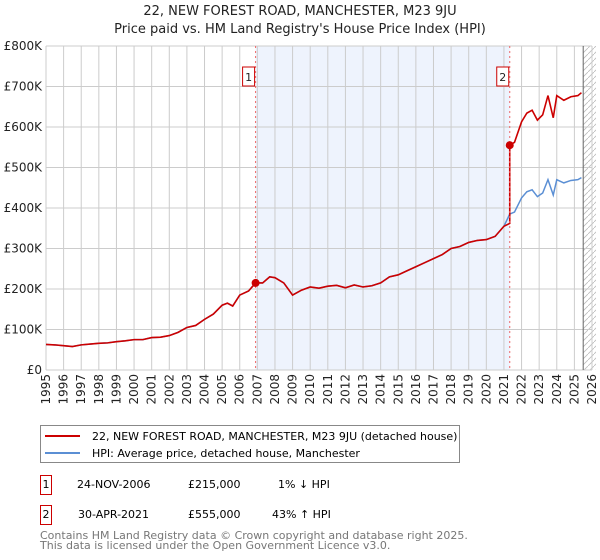 Image resolution: width=600 pixels, height=560 pixels. What do you see at coordinates (240, 389) in the screenshot?
I see `x-tick-label: 2006` at bounding box center [240, 389].